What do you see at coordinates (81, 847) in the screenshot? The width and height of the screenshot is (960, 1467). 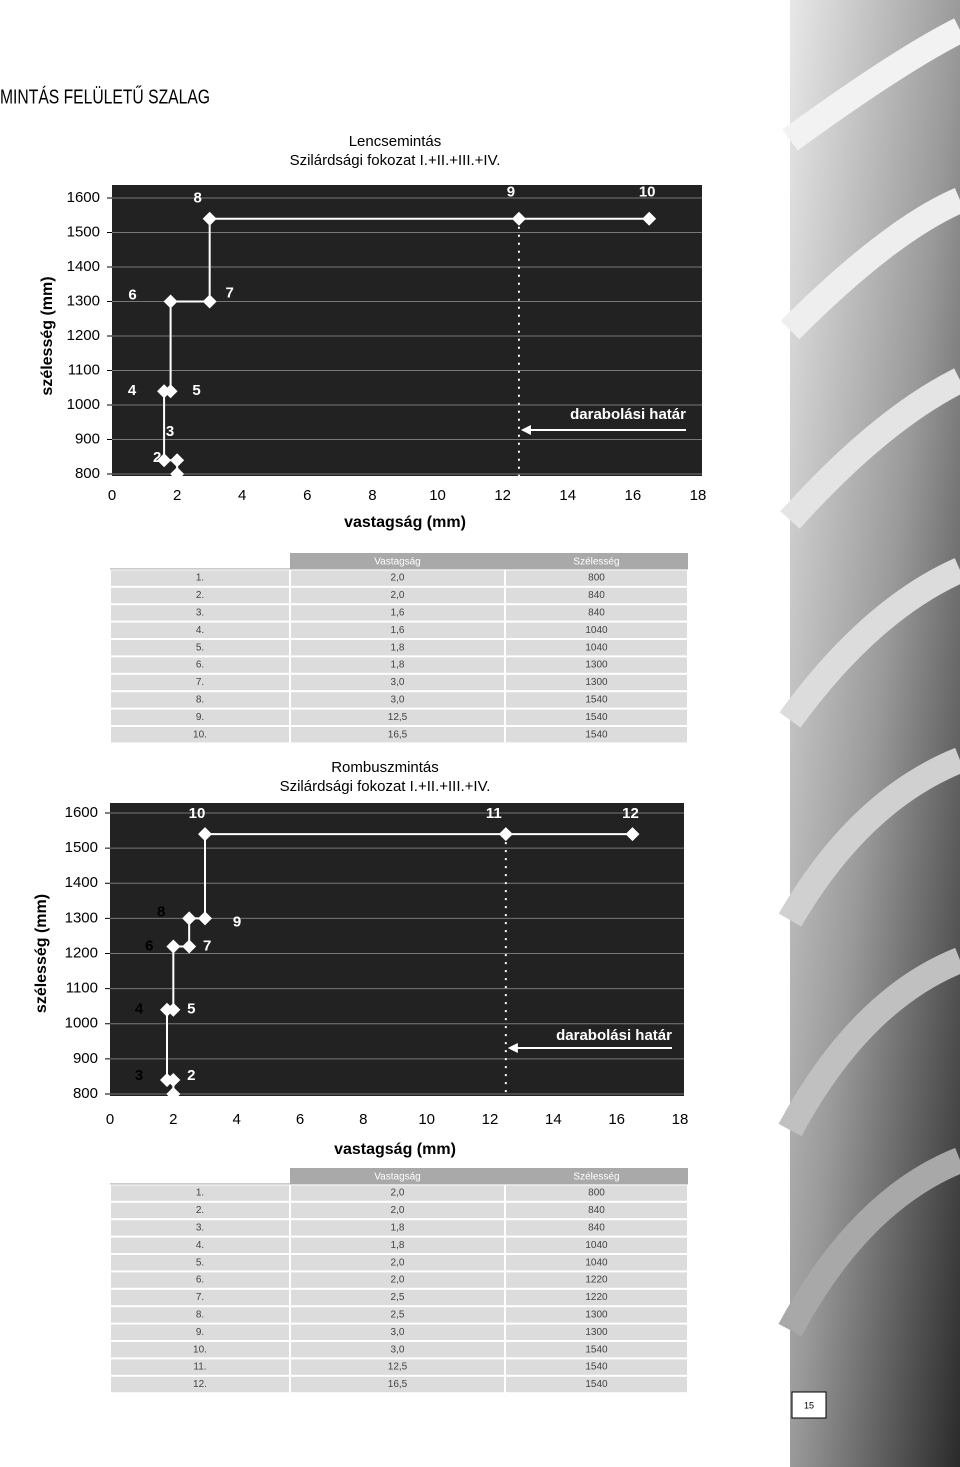 I see `y-tick-label: 1500` at bounding box center [81, 847].